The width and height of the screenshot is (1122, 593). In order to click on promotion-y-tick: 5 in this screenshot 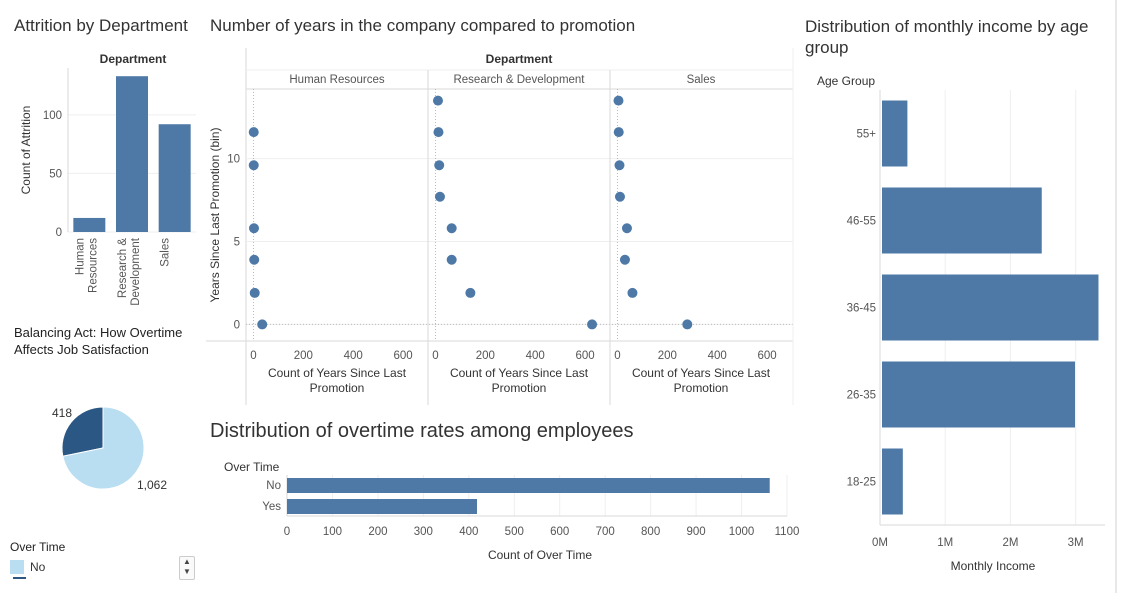, I will do `click(237, 243)`.